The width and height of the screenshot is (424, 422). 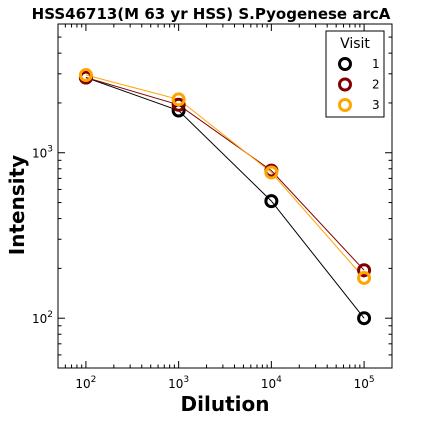 What do you see at coordinates (271, 383) in the screenshot?
I see `x-tick-label: 10⁴` at bounding box center [271, 383].